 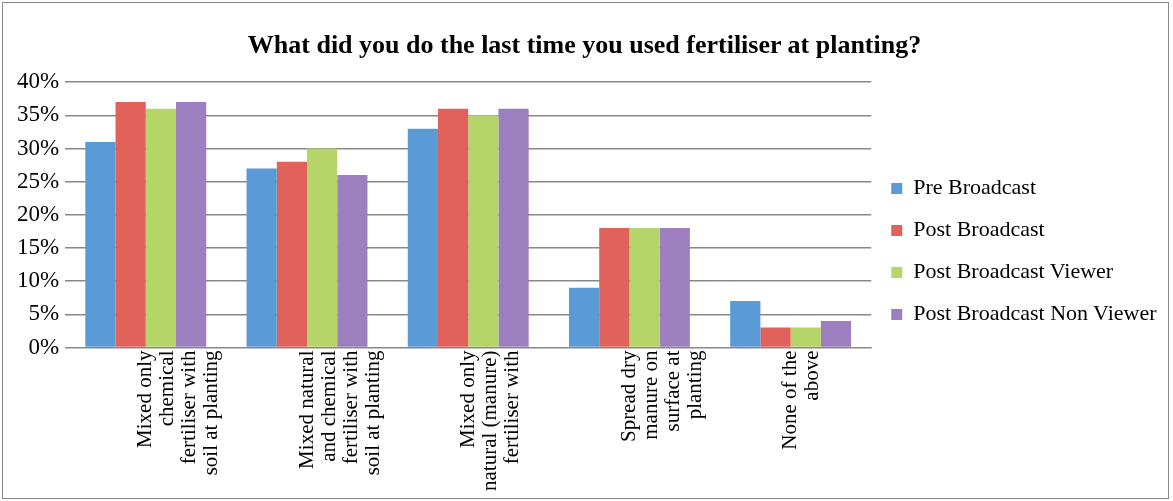 What do you see at coordinates (979, 229) in the screenshot?
I see `legend-label: Post Broadcast` at bounding box center [979, 229].